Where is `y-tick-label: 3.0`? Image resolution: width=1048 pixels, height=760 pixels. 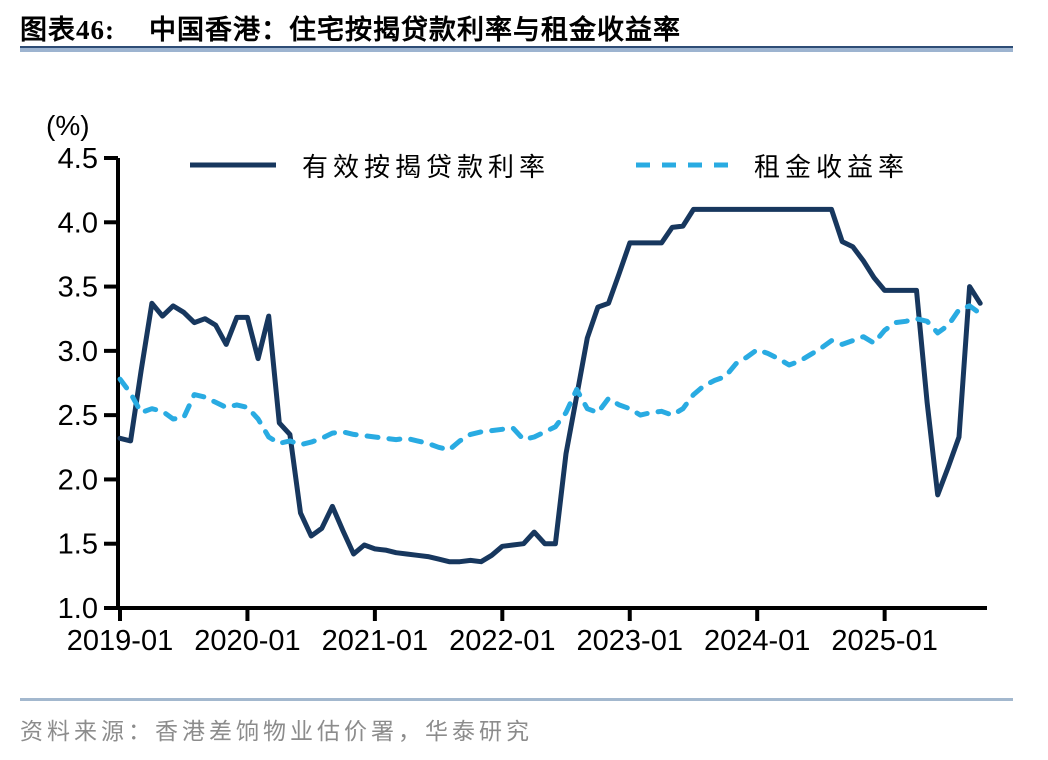 y-tick-label: 3.0 is located at coordinates (78, 352).